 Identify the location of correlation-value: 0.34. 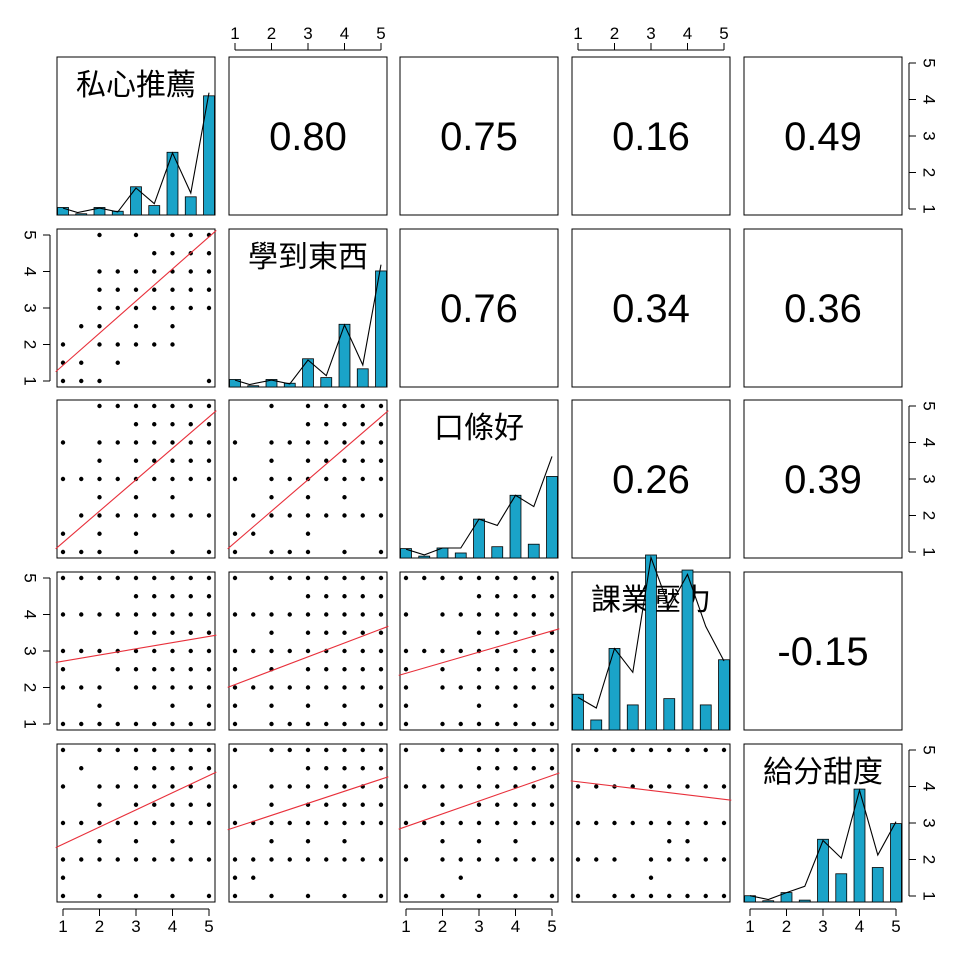
(651, 309).